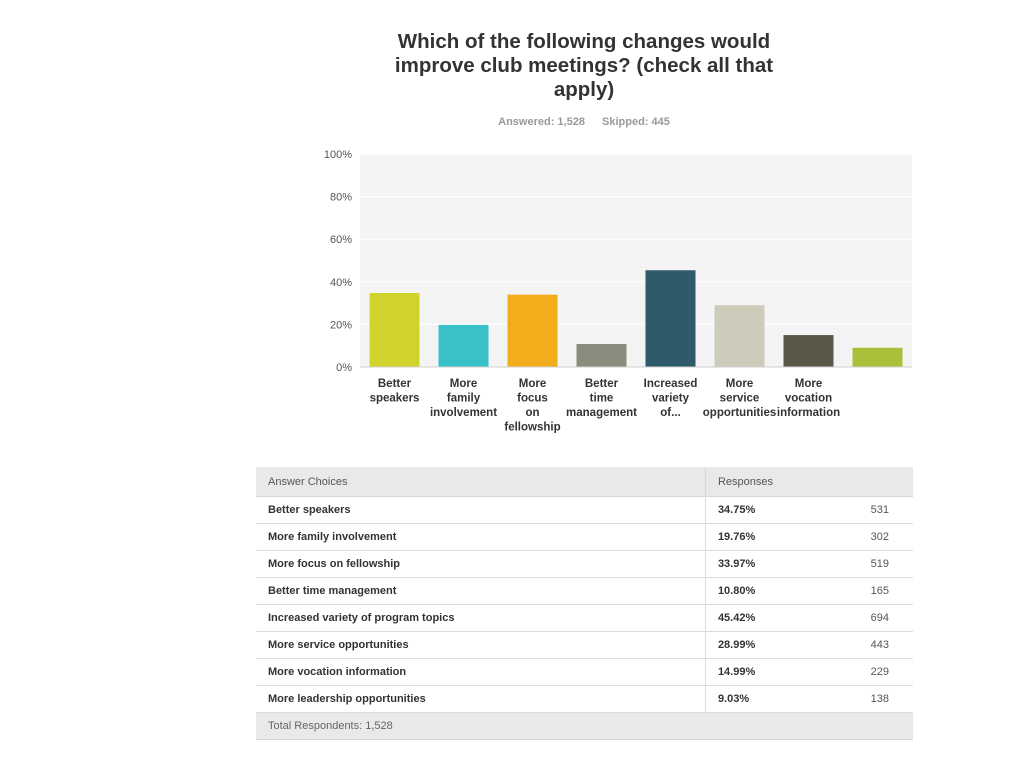 The height and width of the screenshot is (768, 1024). I want to click on table-row: More service opportunities 28.99% 443, so click(584, 645).